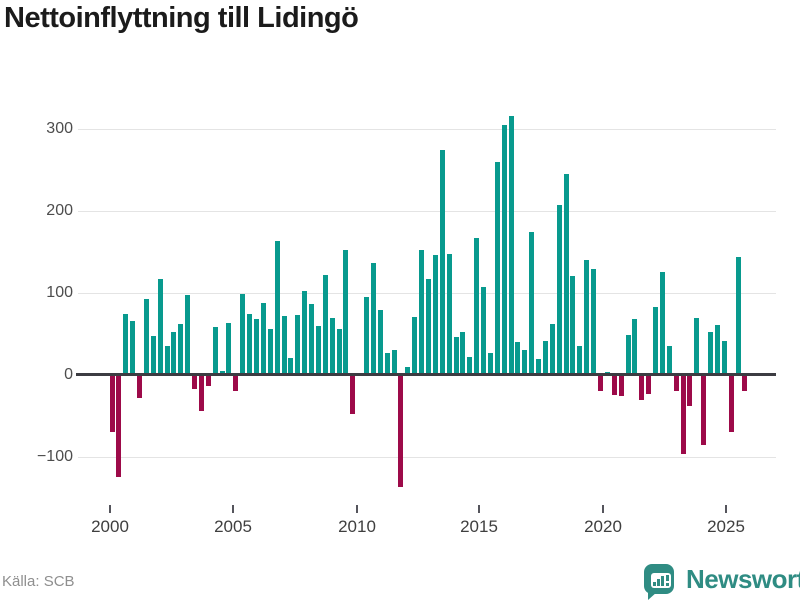  Describe the element at coordinates (233, 526) in the screenshot. I see `x-tick-label: 2005` at that location.